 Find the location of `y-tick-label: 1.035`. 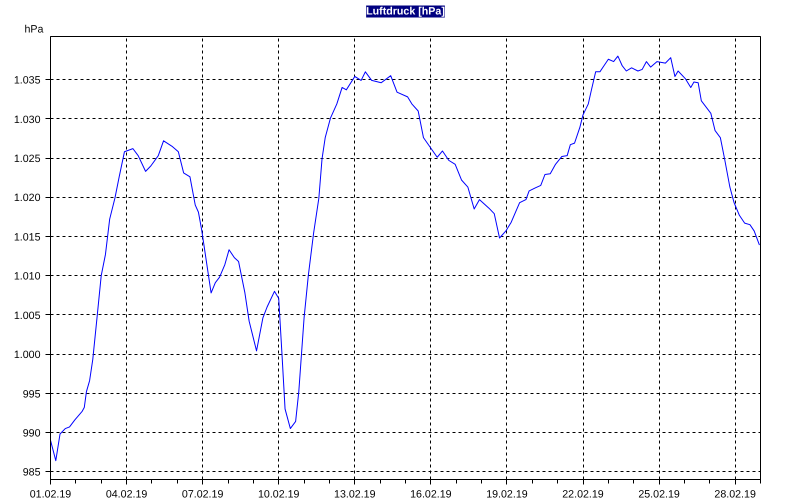

y-tick-label: 1.035 is located at coordinates (27, 80).